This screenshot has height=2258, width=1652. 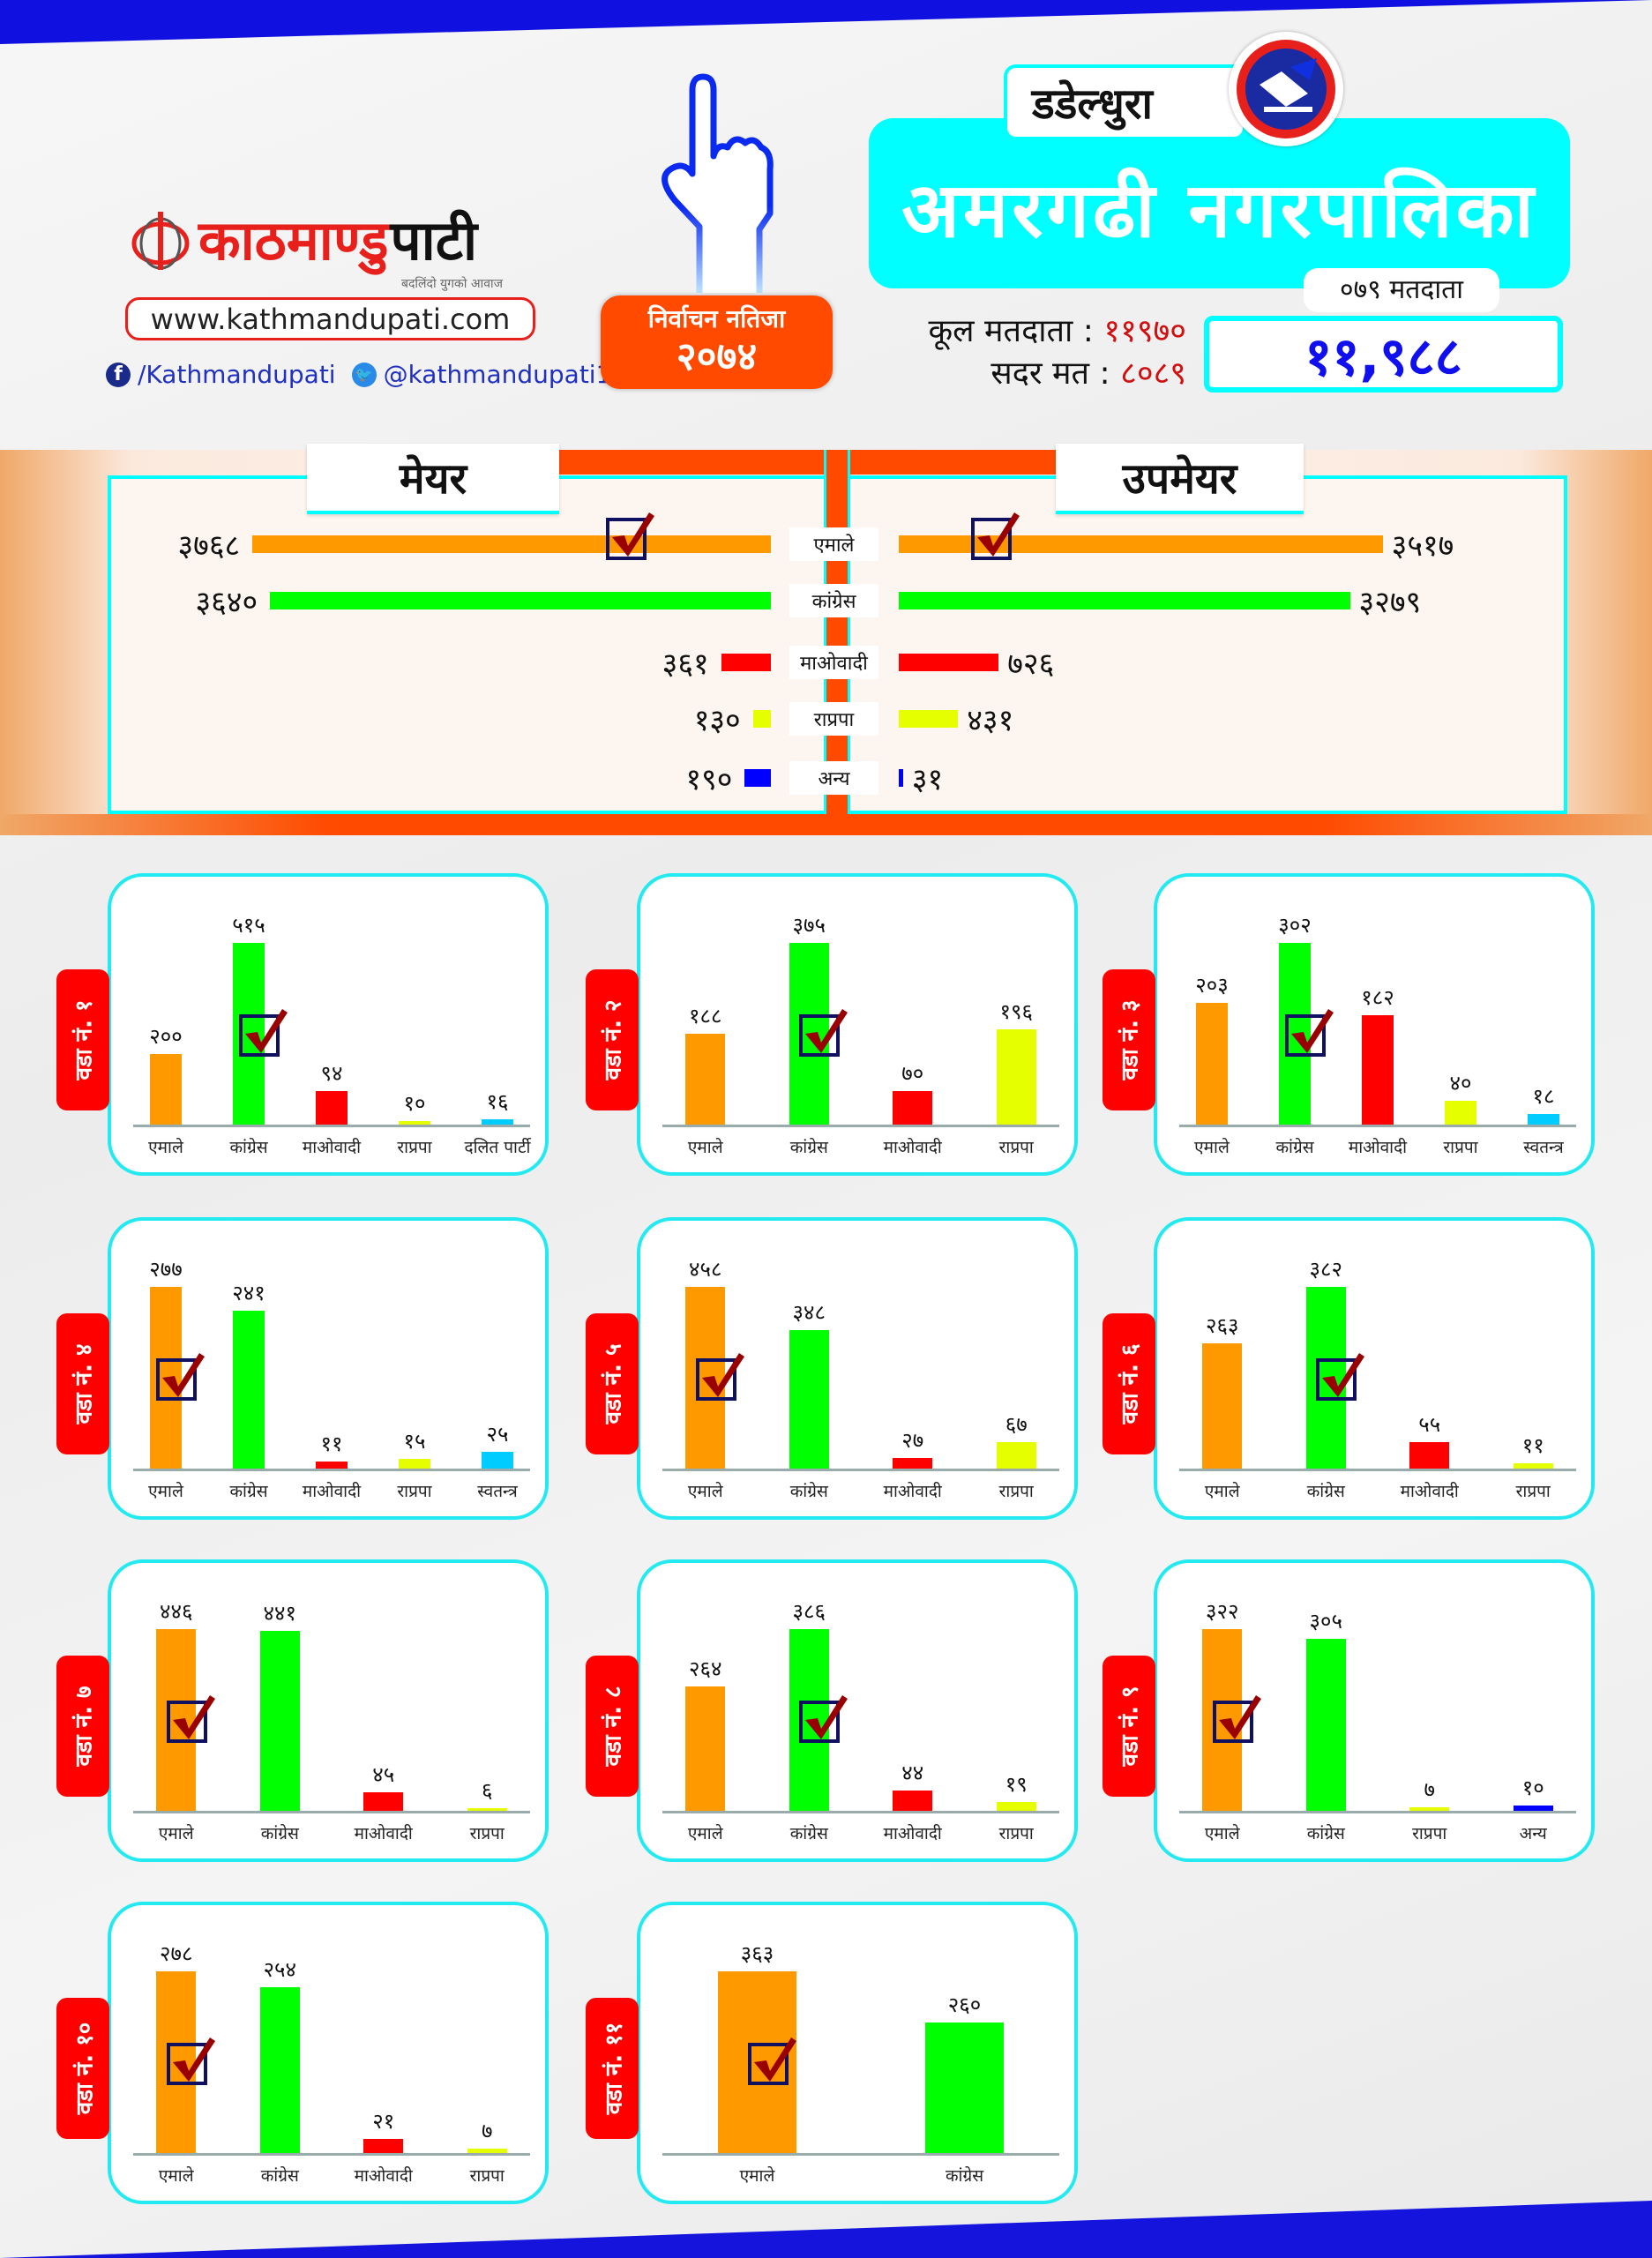 What do you see at coordinates (433, 479) in the screenshot?
I see `mayor-heading: मेयर` at bounding box center [433, 479].